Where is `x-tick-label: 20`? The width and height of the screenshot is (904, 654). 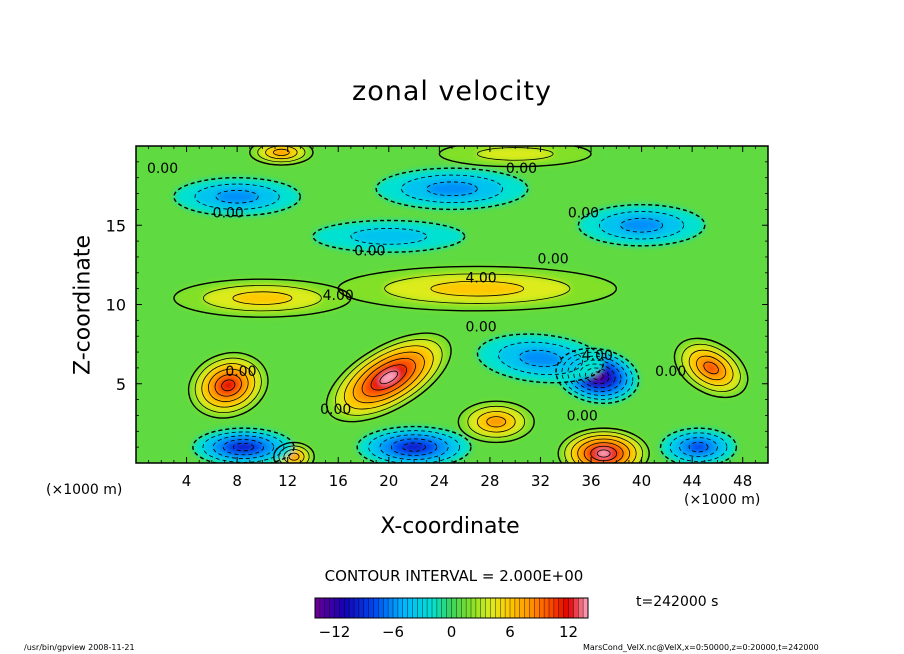 x-tick-label: 20 is located at coordinates (388, 481).